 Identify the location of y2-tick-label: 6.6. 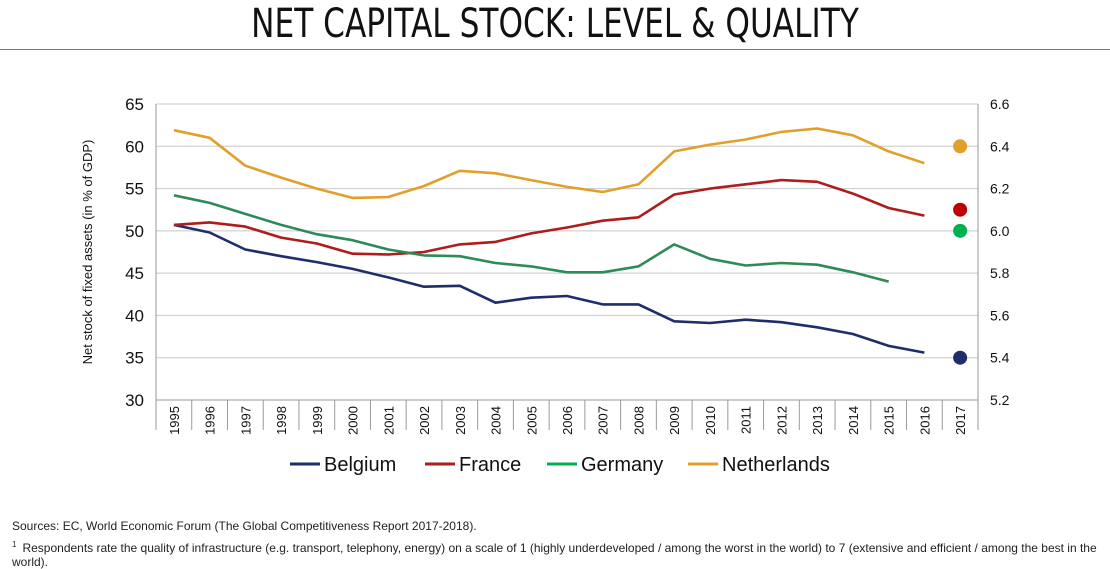
(1000, 104).